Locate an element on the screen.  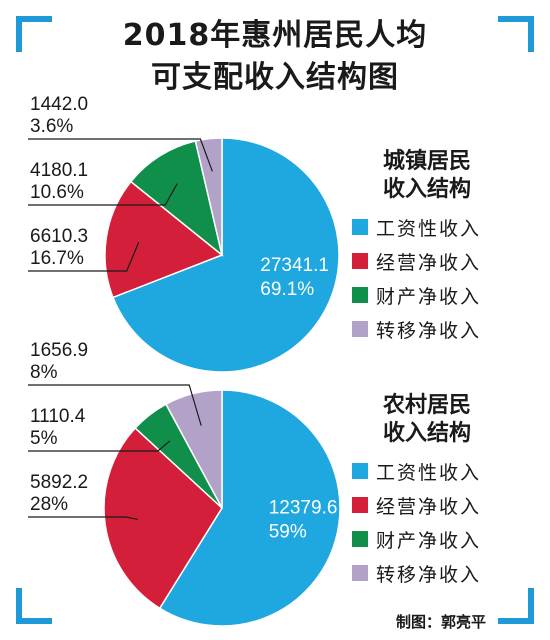
legend-urban: 城镇居民 收入结构 工资性收入 经营净收入 财产净收入 转移净收入 is located at coordinates (442, 247).